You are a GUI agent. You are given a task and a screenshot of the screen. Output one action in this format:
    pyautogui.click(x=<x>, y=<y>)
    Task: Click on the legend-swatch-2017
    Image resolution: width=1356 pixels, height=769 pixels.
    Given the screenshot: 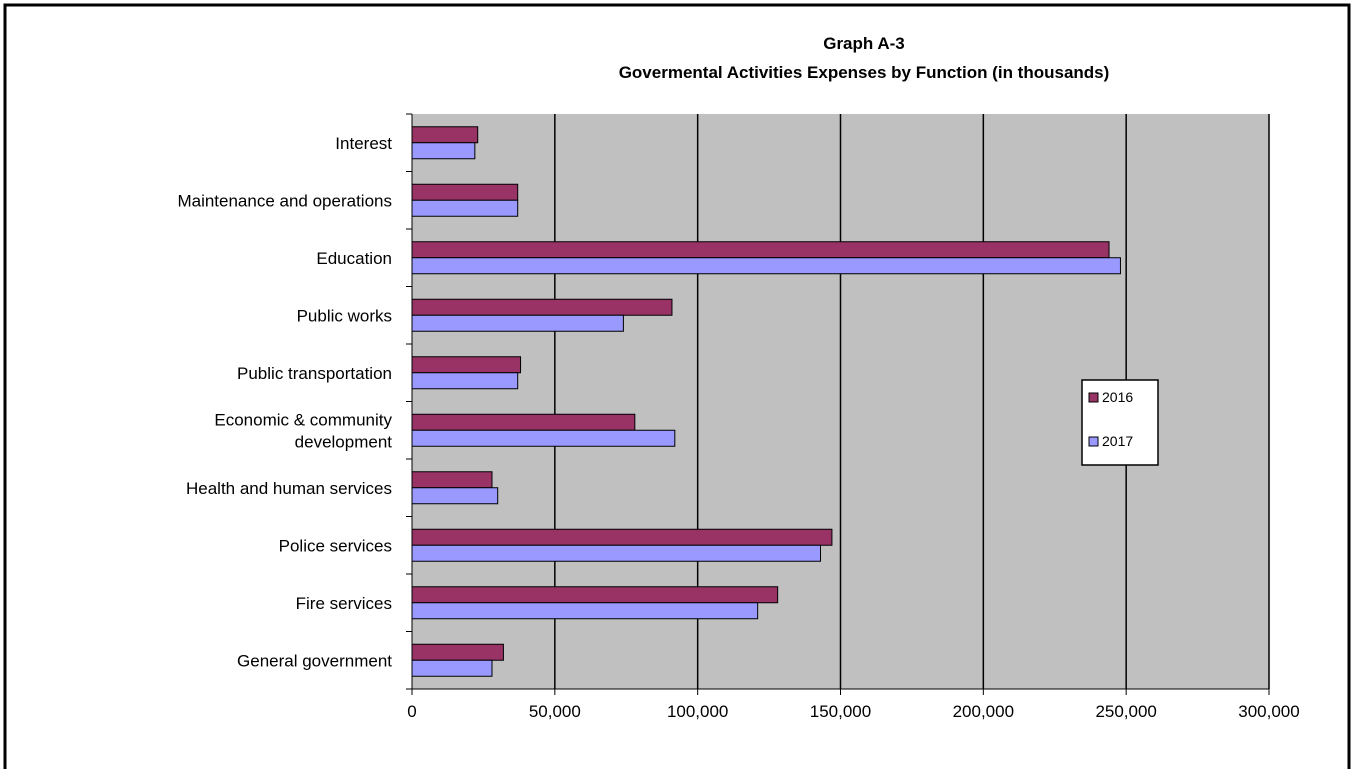 What is the action you would take?
    pyautogui.click(x=1093, y=441)
    